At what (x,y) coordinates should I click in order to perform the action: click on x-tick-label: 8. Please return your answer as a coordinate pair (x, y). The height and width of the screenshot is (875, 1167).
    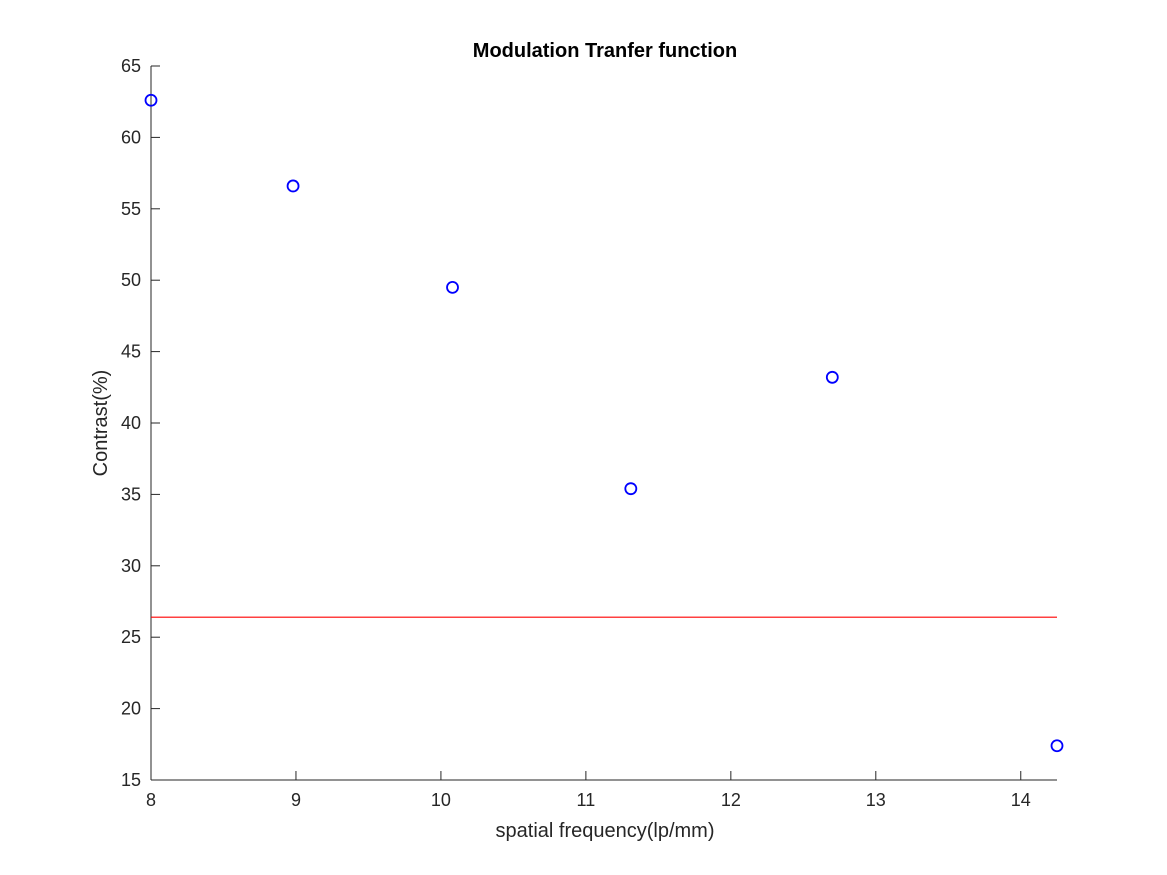
    Looking at the image, I should click on (151, 800).